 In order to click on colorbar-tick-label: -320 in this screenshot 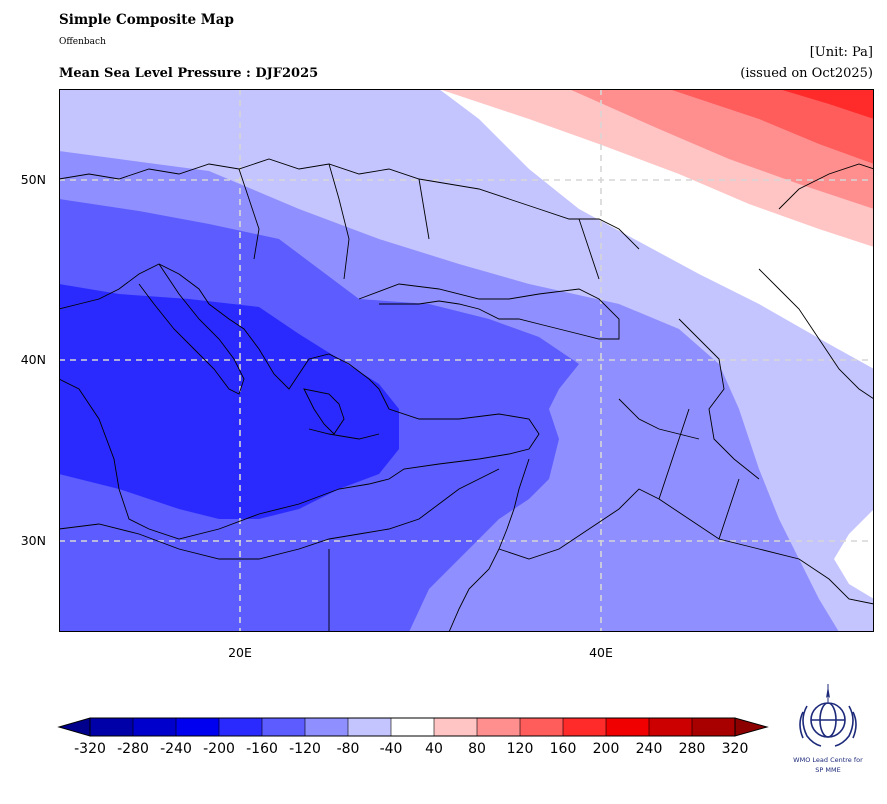, I will do `click(90, 749)`.